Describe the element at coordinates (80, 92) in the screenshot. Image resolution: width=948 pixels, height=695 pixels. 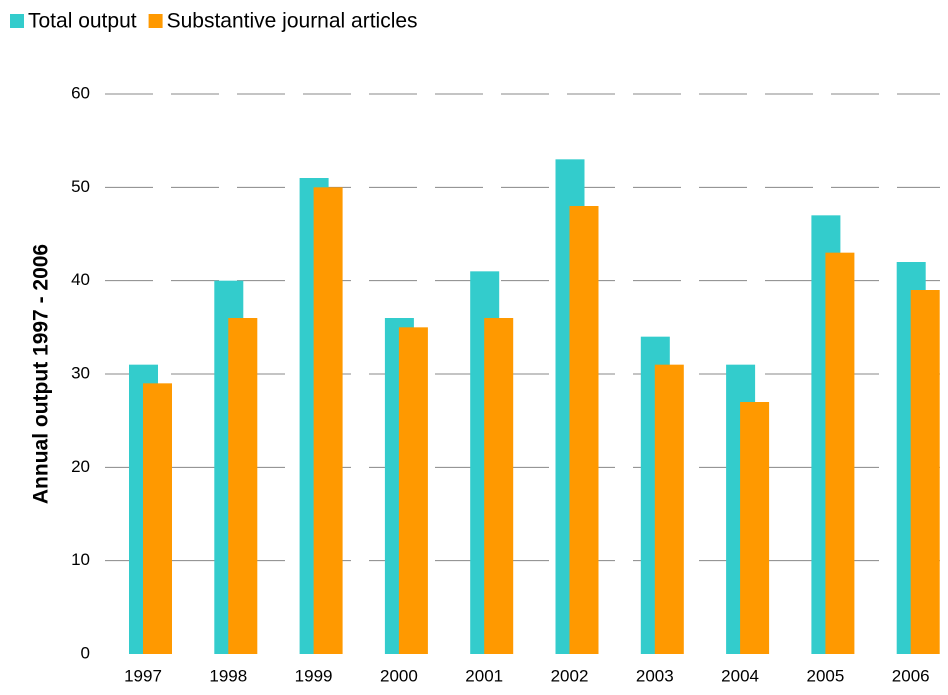
I see `y-tick-label: 60` at that location.